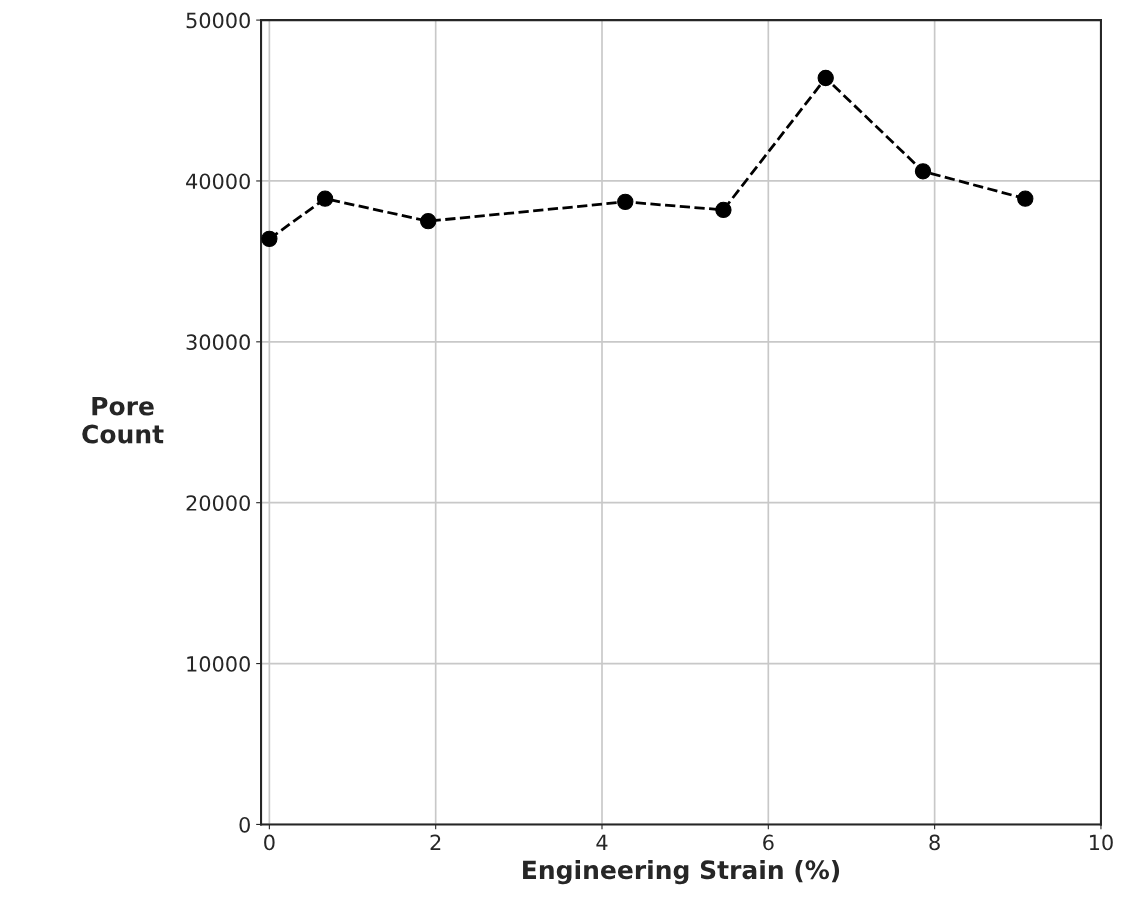  What do you see at coordinates (1101, 842) in the screenshot?
I see `x-tick-label: 10` at bounding box center [1101, 842].